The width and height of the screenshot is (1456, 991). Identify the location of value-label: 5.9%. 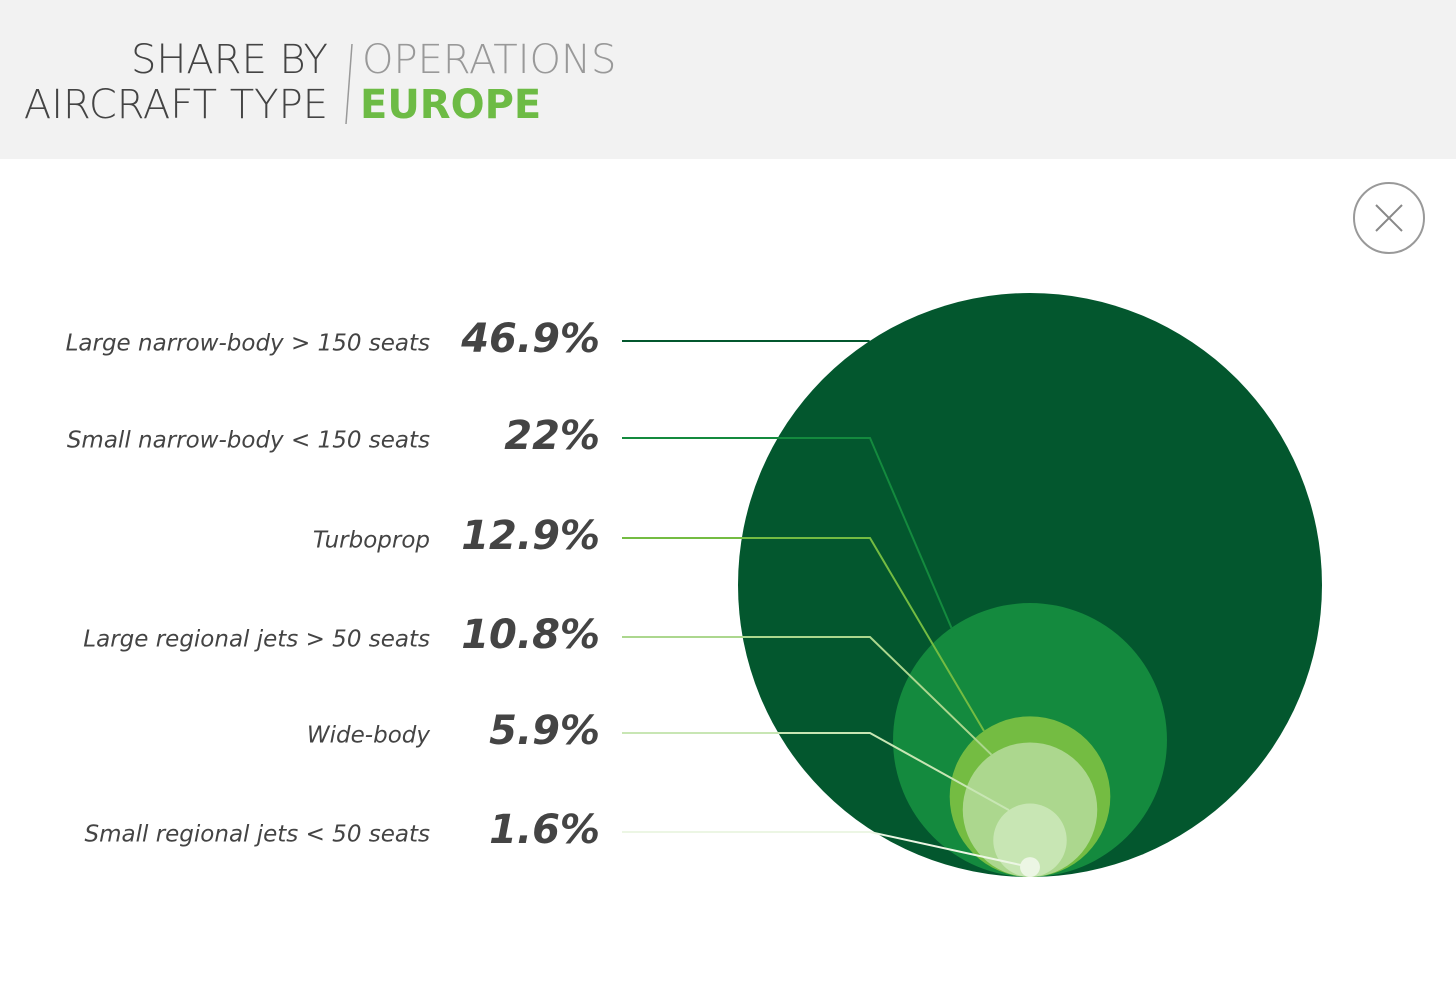
(544, 731).